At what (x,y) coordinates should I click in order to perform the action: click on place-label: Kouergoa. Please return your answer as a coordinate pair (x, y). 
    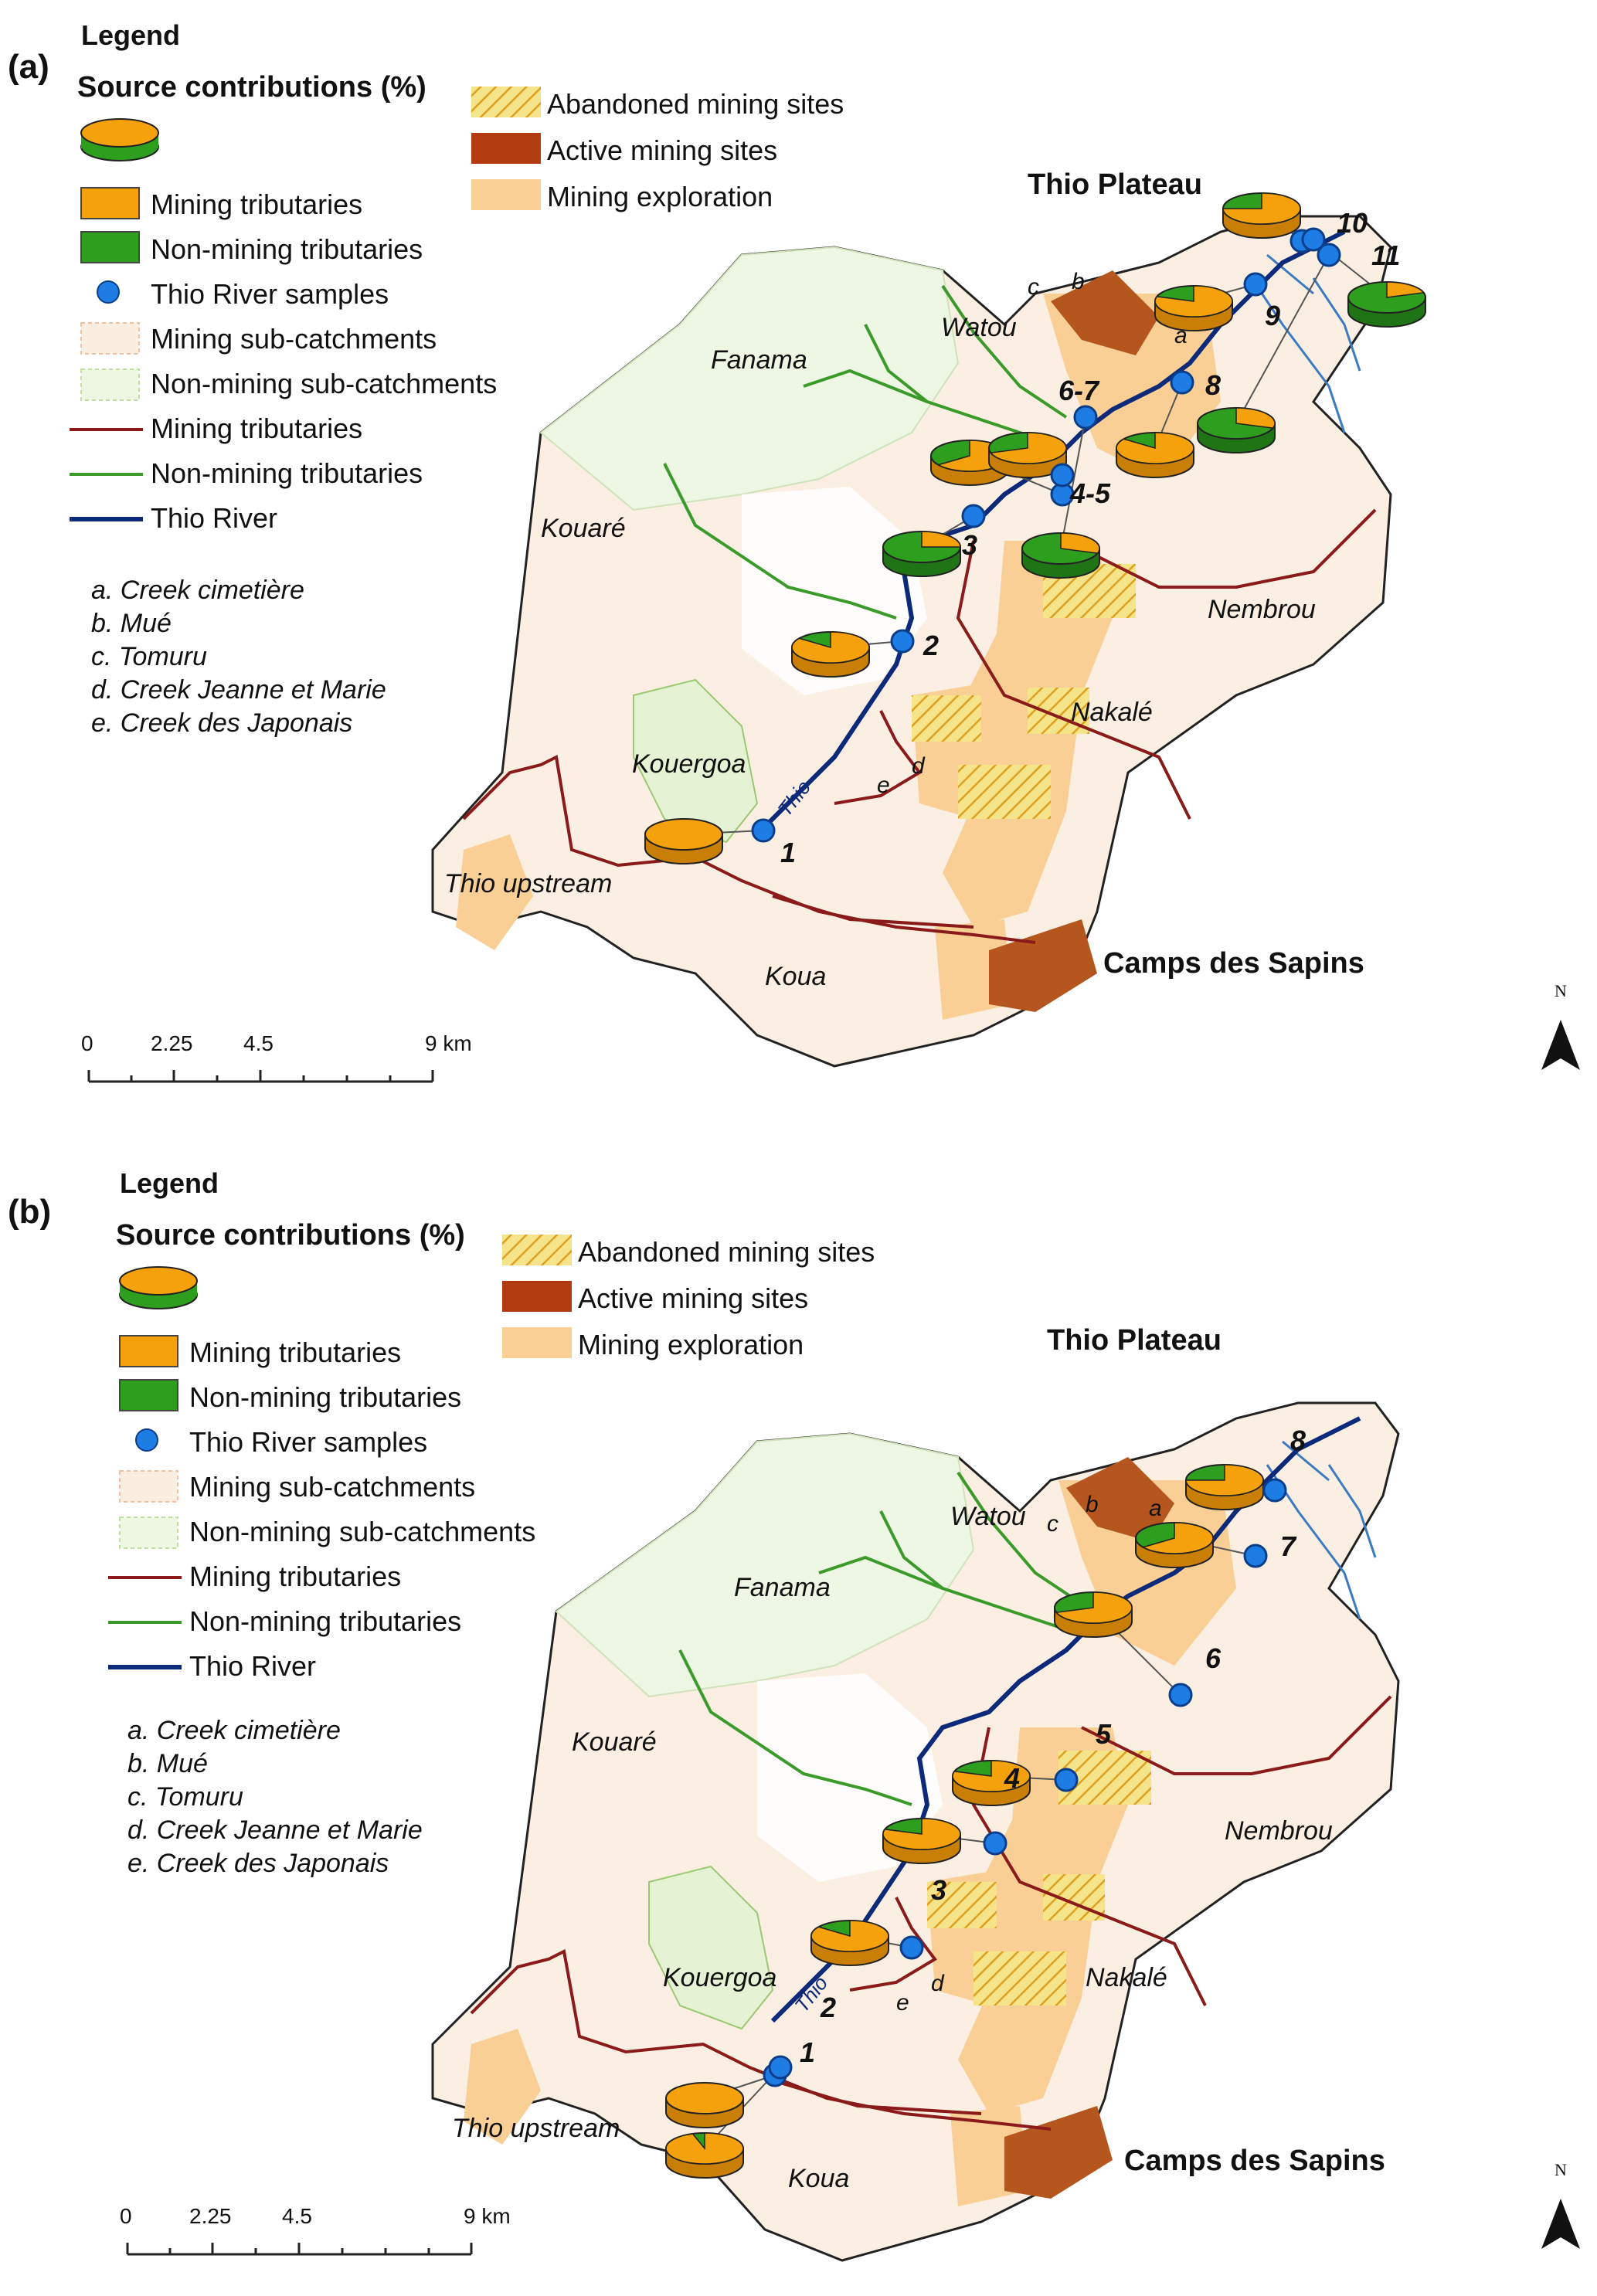
    Looking at the image, I should click on (689, 764).